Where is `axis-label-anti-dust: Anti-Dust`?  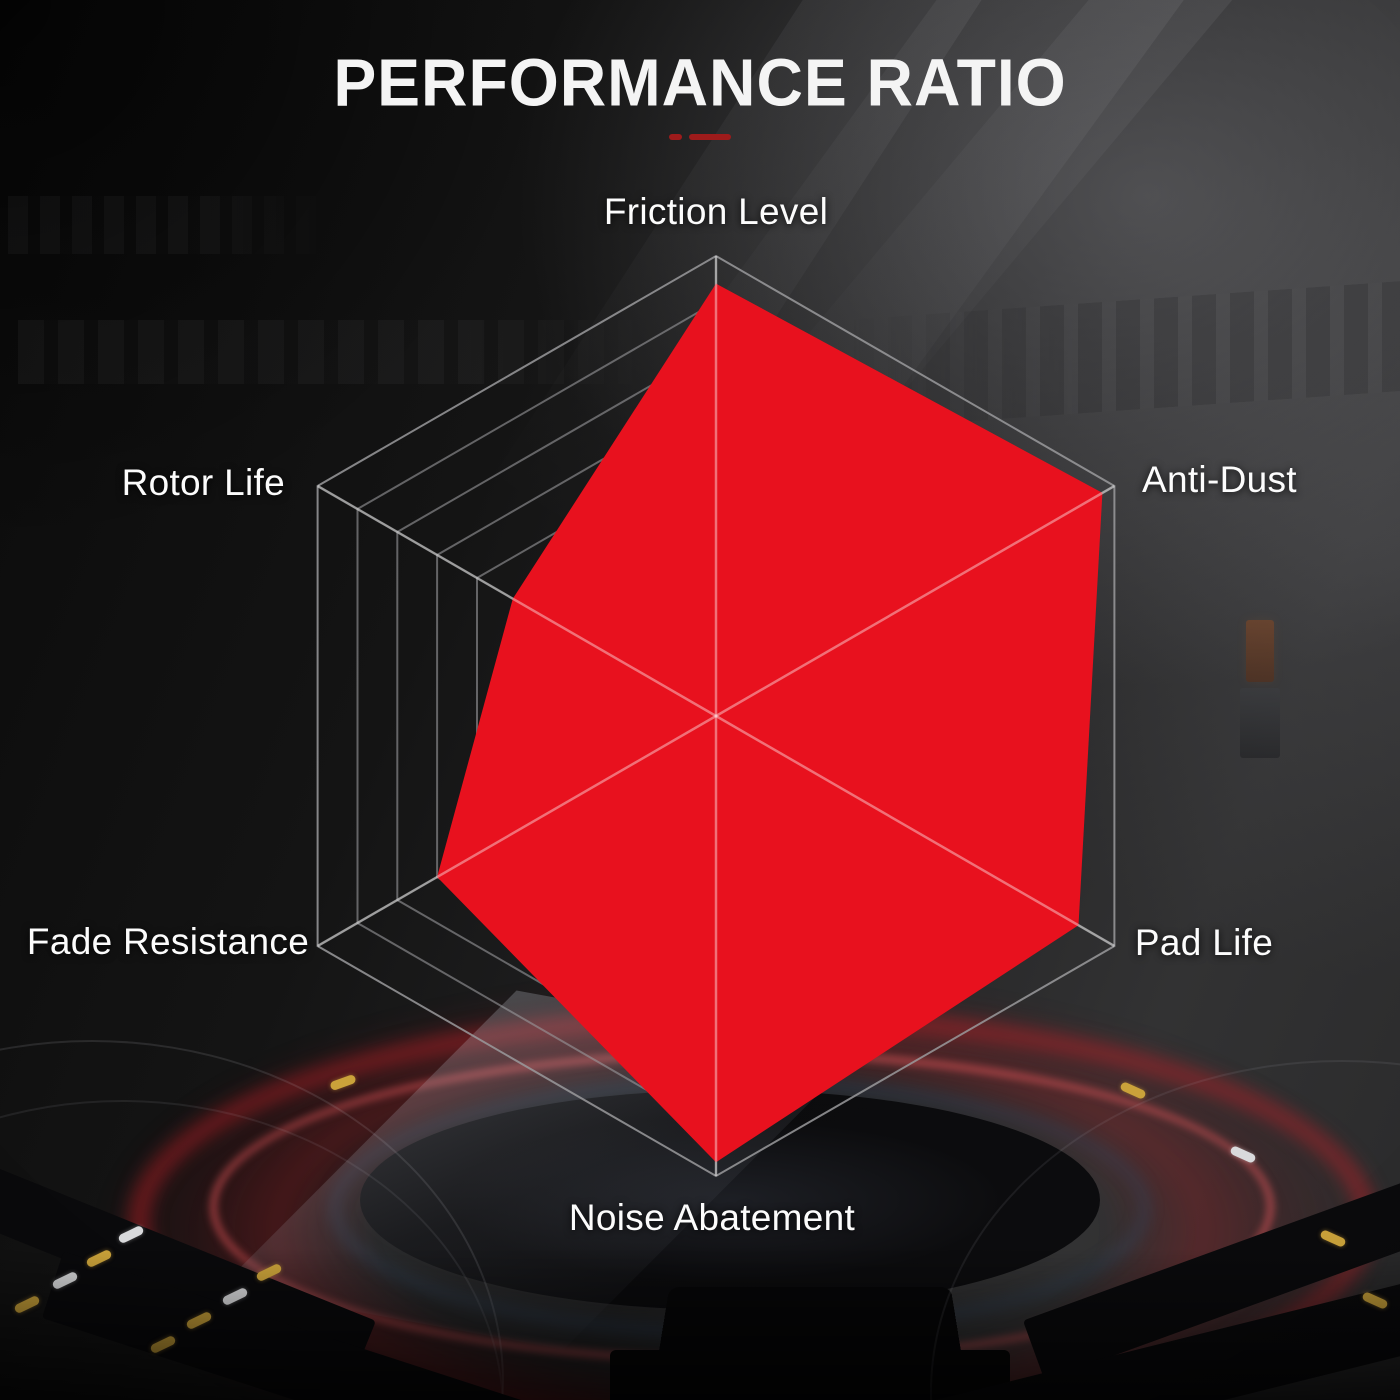
axis-label-anti-dust: Anti-Dust is located at coordinates (1219, 479).